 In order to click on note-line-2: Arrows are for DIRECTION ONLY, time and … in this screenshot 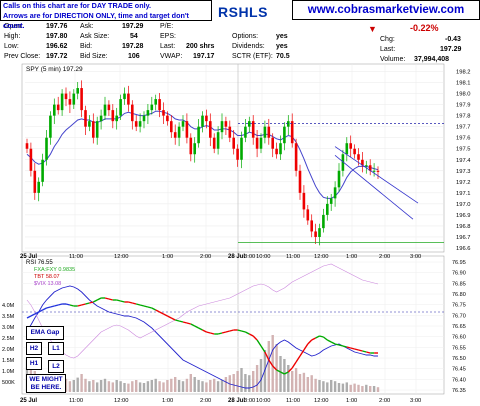, I will do `click(96, 20)`.